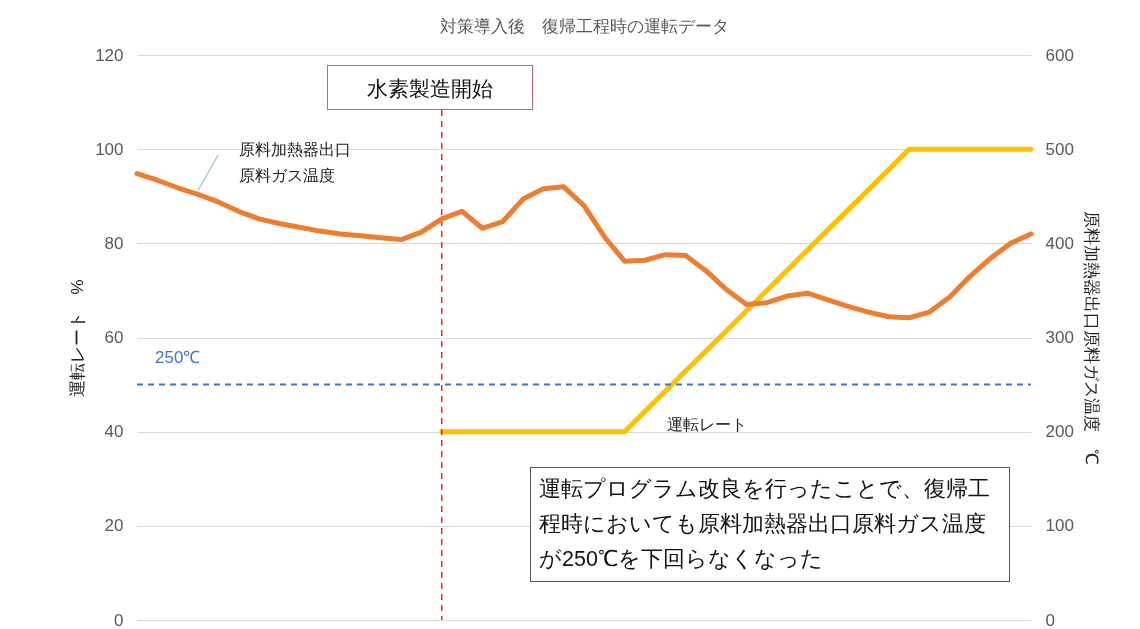  I want to click on y2-tick-label: 300, so click(1059, 337).